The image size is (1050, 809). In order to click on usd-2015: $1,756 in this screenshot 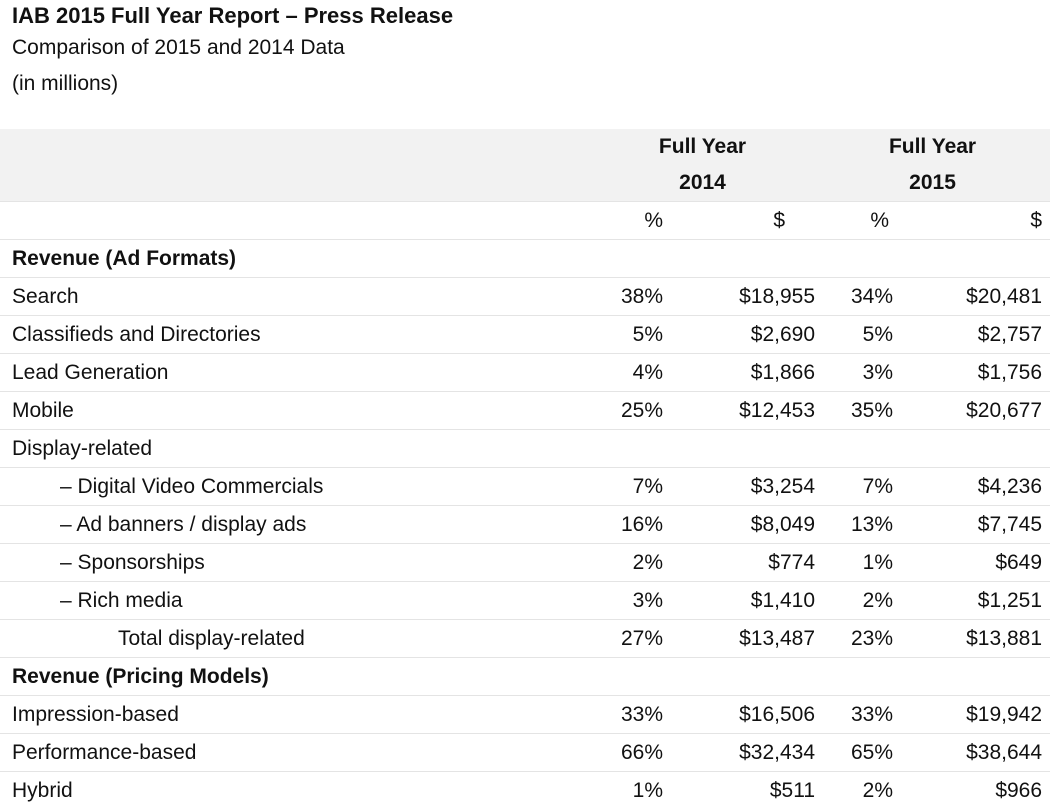, I will do `click(971, 373)`.